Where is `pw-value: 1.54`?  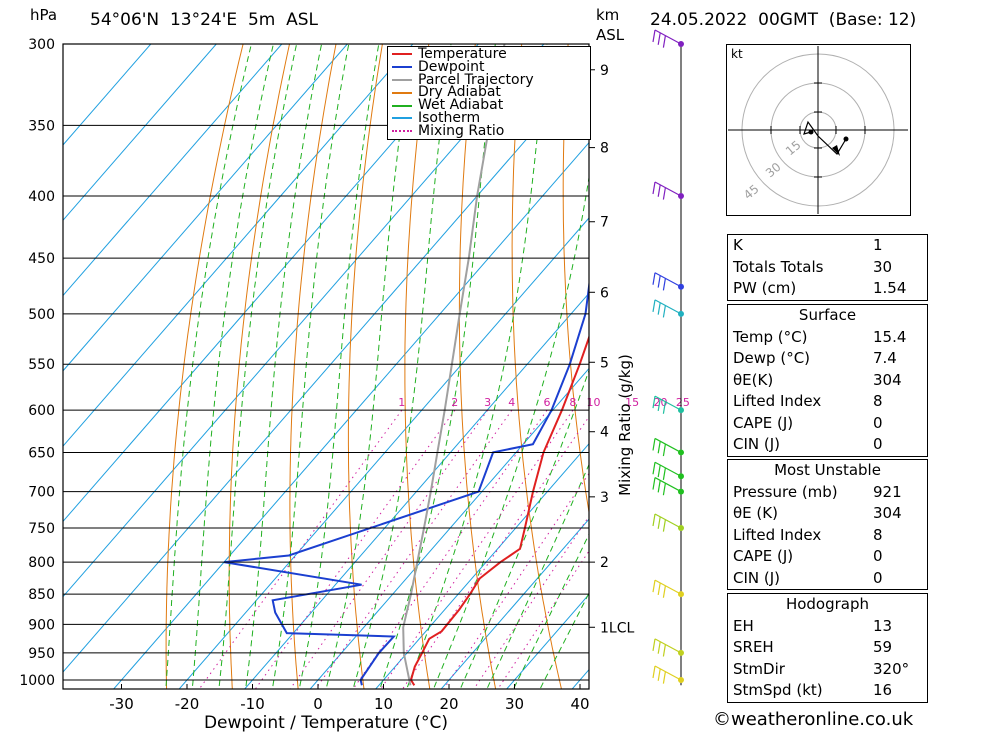
pw-value: 1.54 is located at coordinates (890, 288).